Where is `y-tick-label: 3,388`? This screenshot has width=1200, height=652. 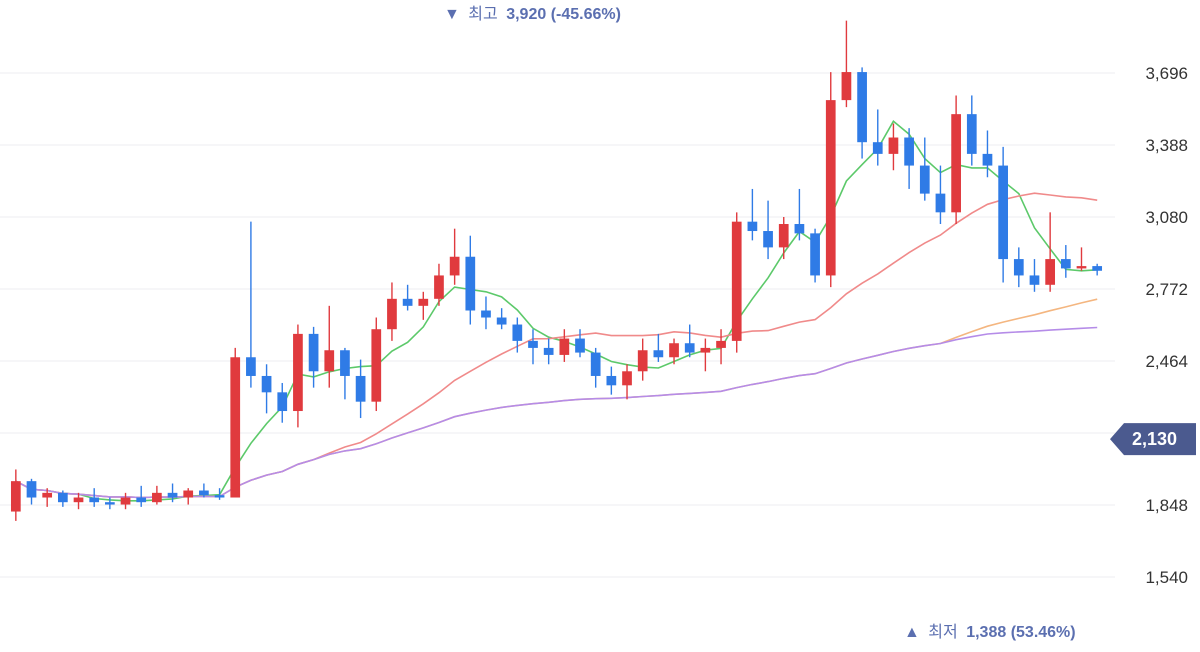
y-tick-label: 3,388 is located at coordinates (1166, 145).